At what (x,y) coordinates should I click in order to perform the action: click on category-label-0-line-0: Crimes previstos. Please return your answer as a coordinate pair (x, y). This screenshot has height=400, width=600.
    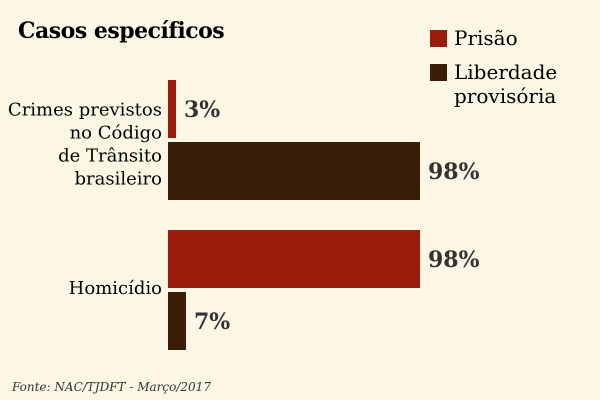
    Looking at the image, I should click on (85, 110).